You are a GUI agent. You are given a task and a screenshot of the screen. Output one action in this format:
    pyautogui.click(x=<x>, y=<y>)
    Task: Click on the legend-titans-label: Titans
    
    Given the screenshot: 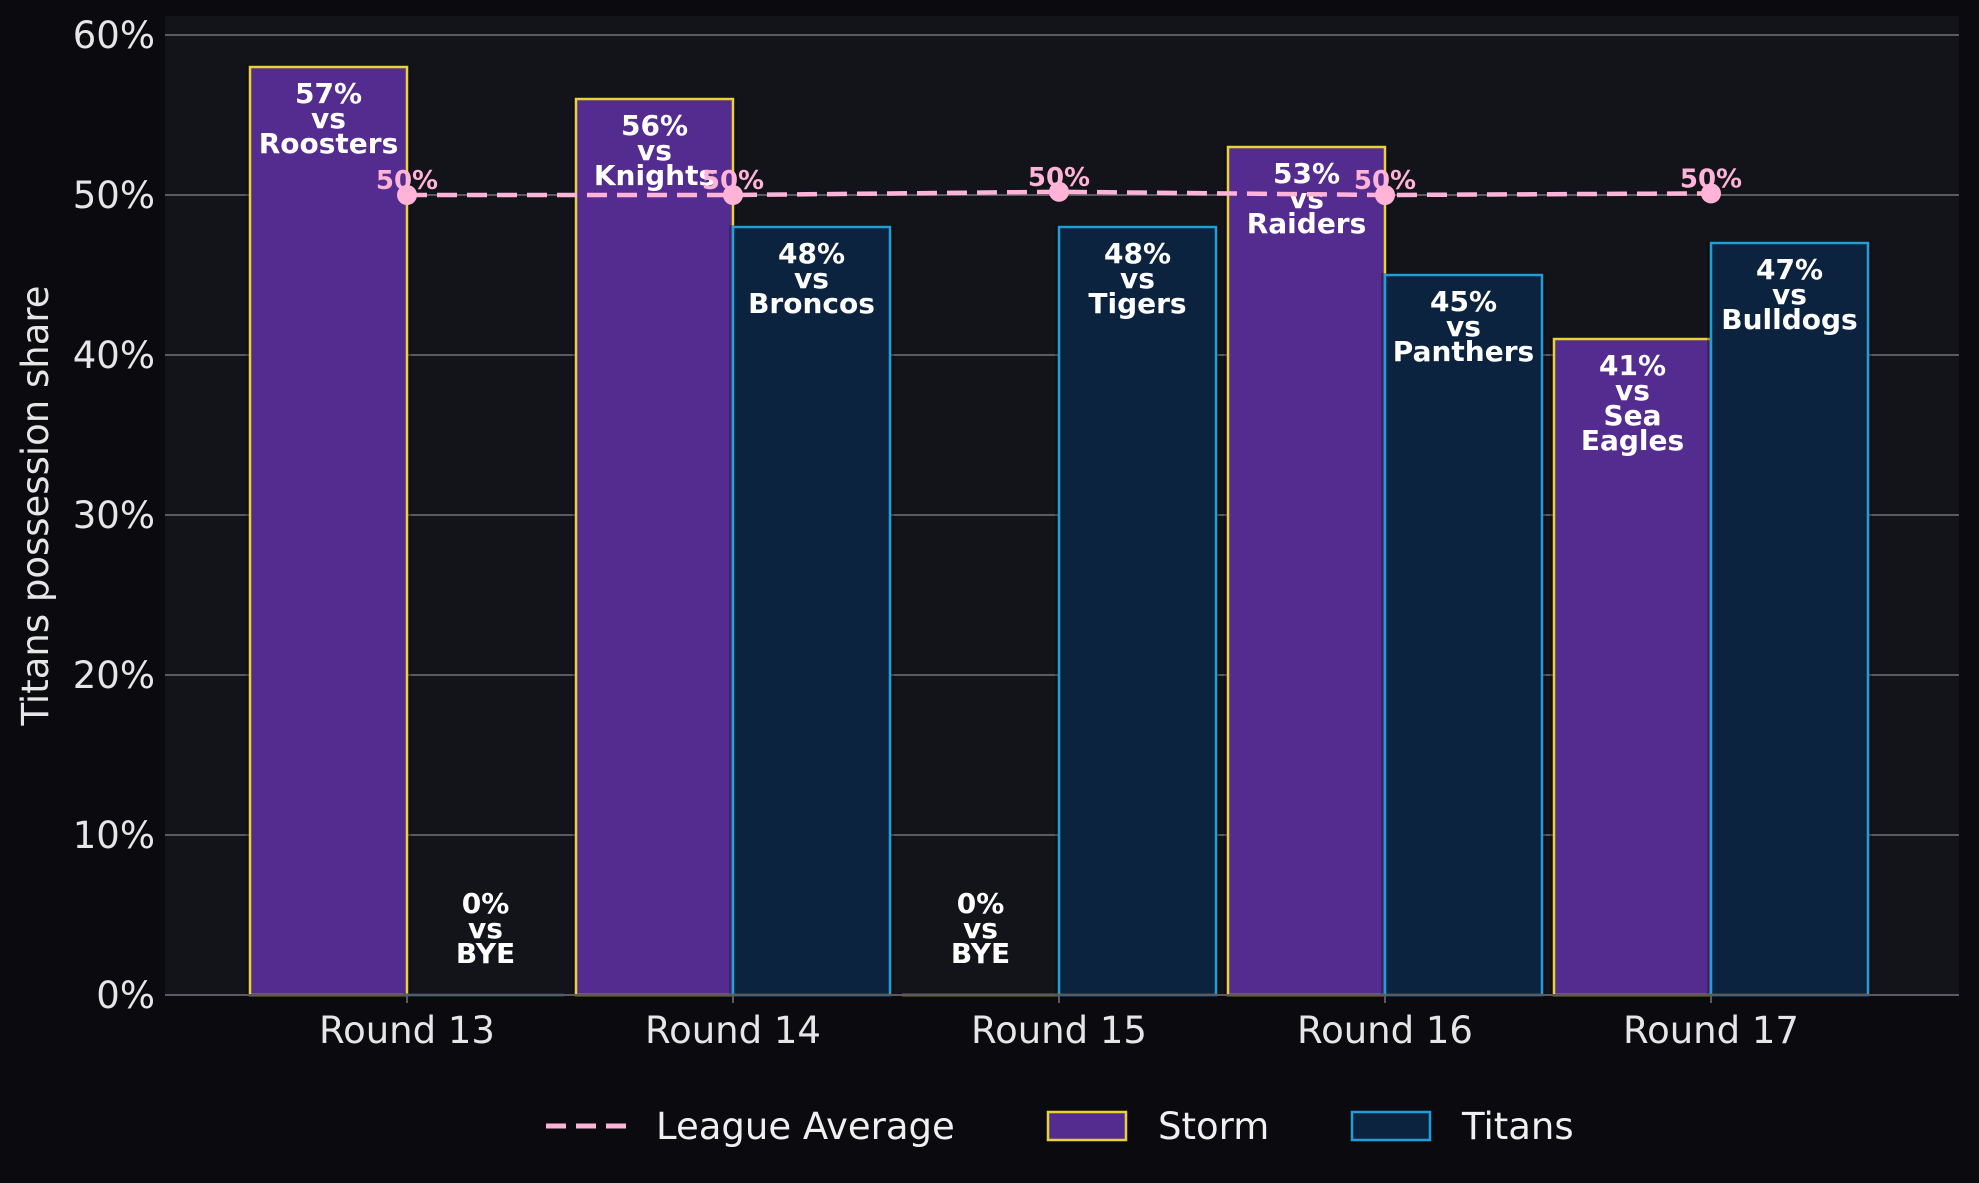 What is the action you would take?
    pyautogui.click(x=1517, y=1126)
    